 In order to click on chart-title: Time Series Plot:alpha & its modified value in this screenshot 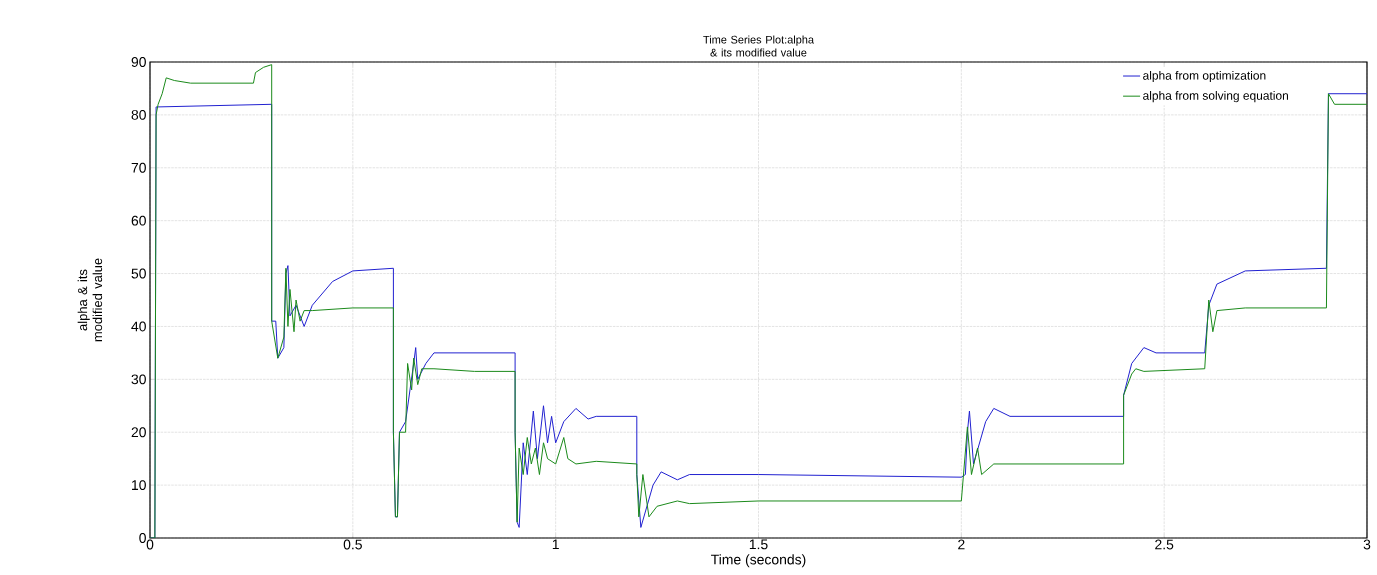, I will do `click(758, 46)`.